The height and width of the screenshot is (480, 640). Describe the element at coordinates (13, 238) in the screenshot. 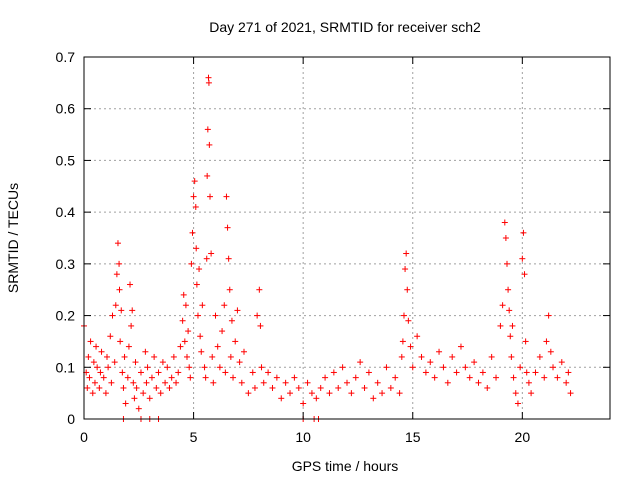

I see `y-axis-label: SRMTID / TECUs` at that location.